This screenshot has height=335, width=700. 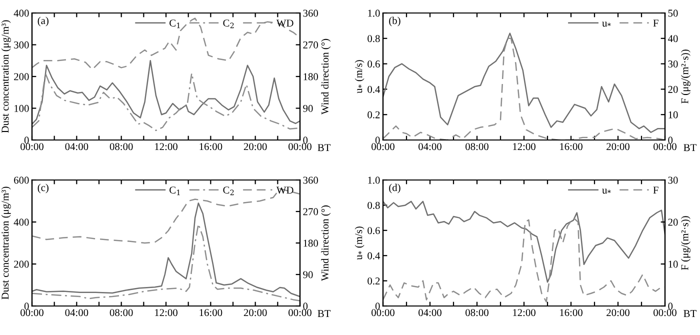 I want to click on y2-tick-label: 40, so click(x=673, y=38).